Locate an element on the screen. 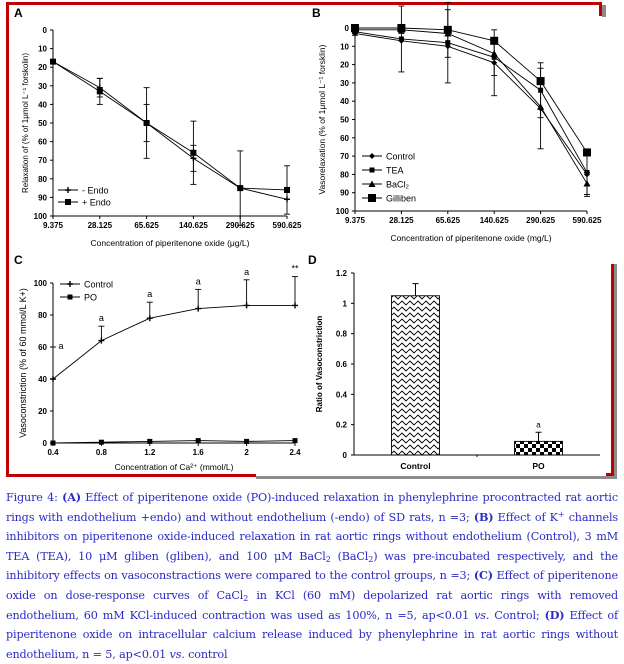 The height and width of the screenshot is (664, 624). y-tick-label: 1 is located at coordinates (345, 303).